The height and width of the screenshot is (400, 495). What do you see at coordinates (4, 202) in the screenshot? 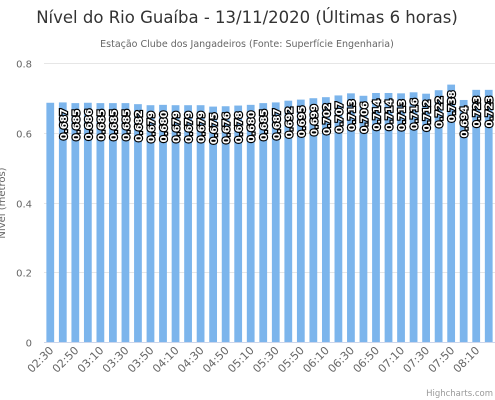
I see `y-axis-title: Nível (metros)` at bounding box center [4, 202].